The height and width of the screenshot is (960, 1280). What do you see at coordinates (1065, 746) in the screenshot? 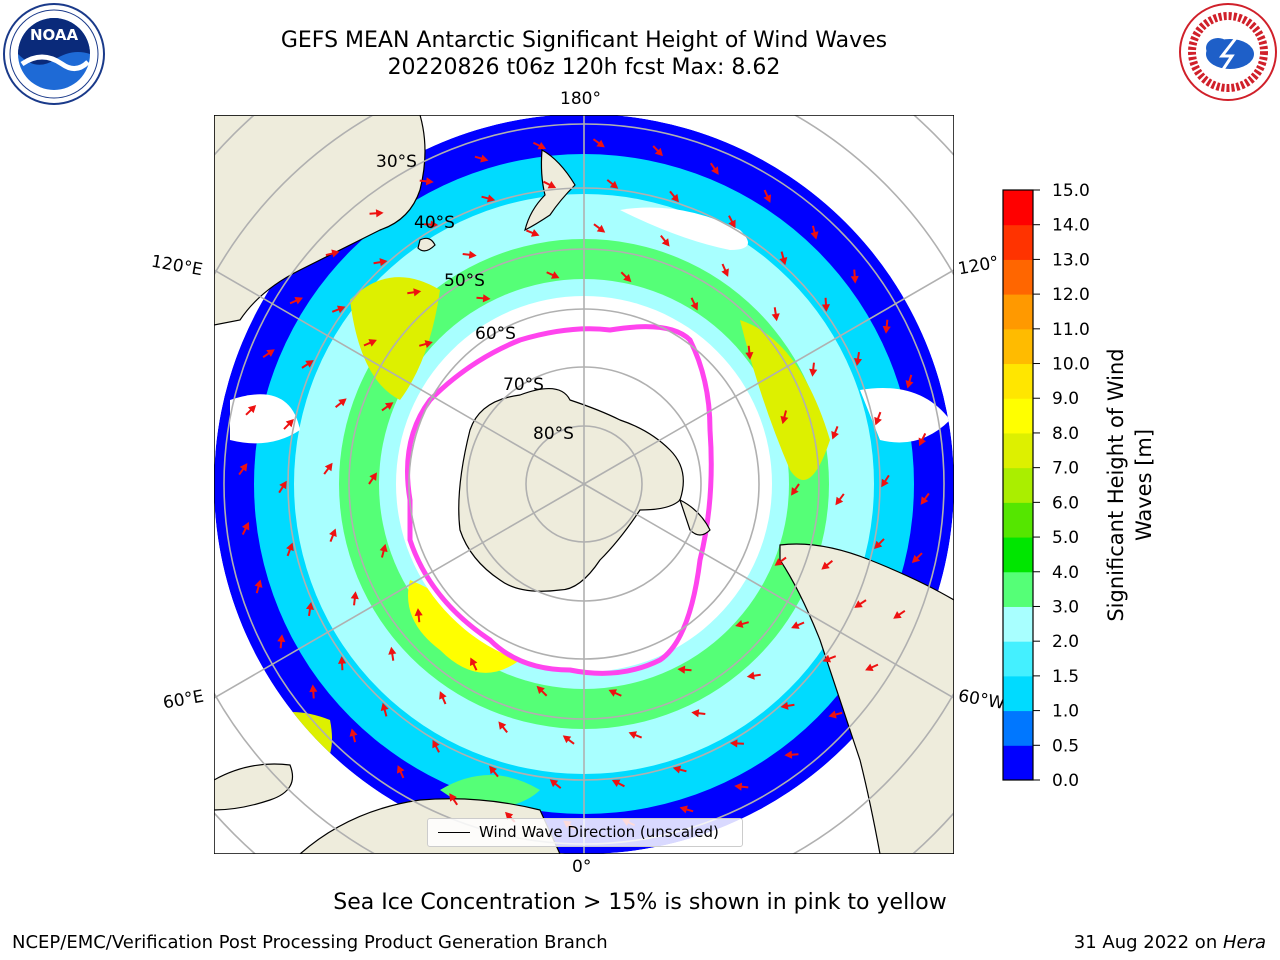
I see `colorbar-tick-label: 0.5` at bounding box center [1065, 746].